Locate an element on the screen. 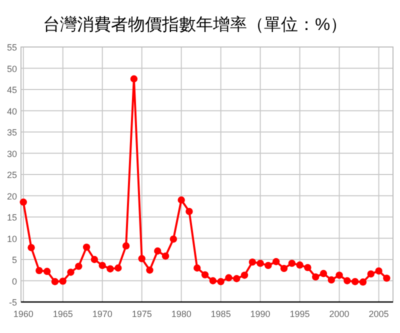 The image size is (400, 333). y-tick-label: 5 is located at coordinates (14, 260).